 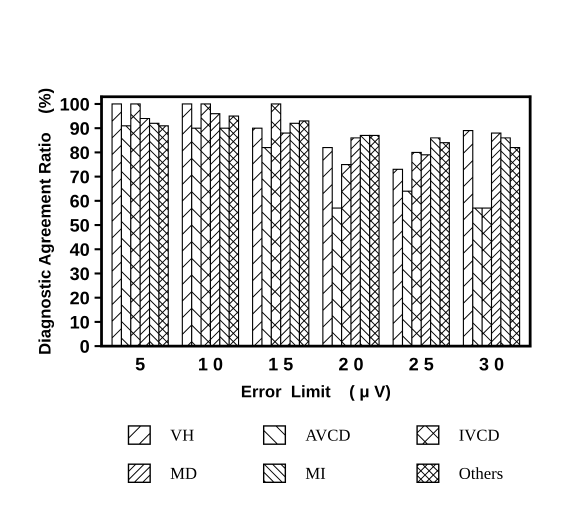 What do you see at coordinates (421, 364) in the screenshot?
I see `x-tick-label: 2 5` at bounding box center [421, 364].